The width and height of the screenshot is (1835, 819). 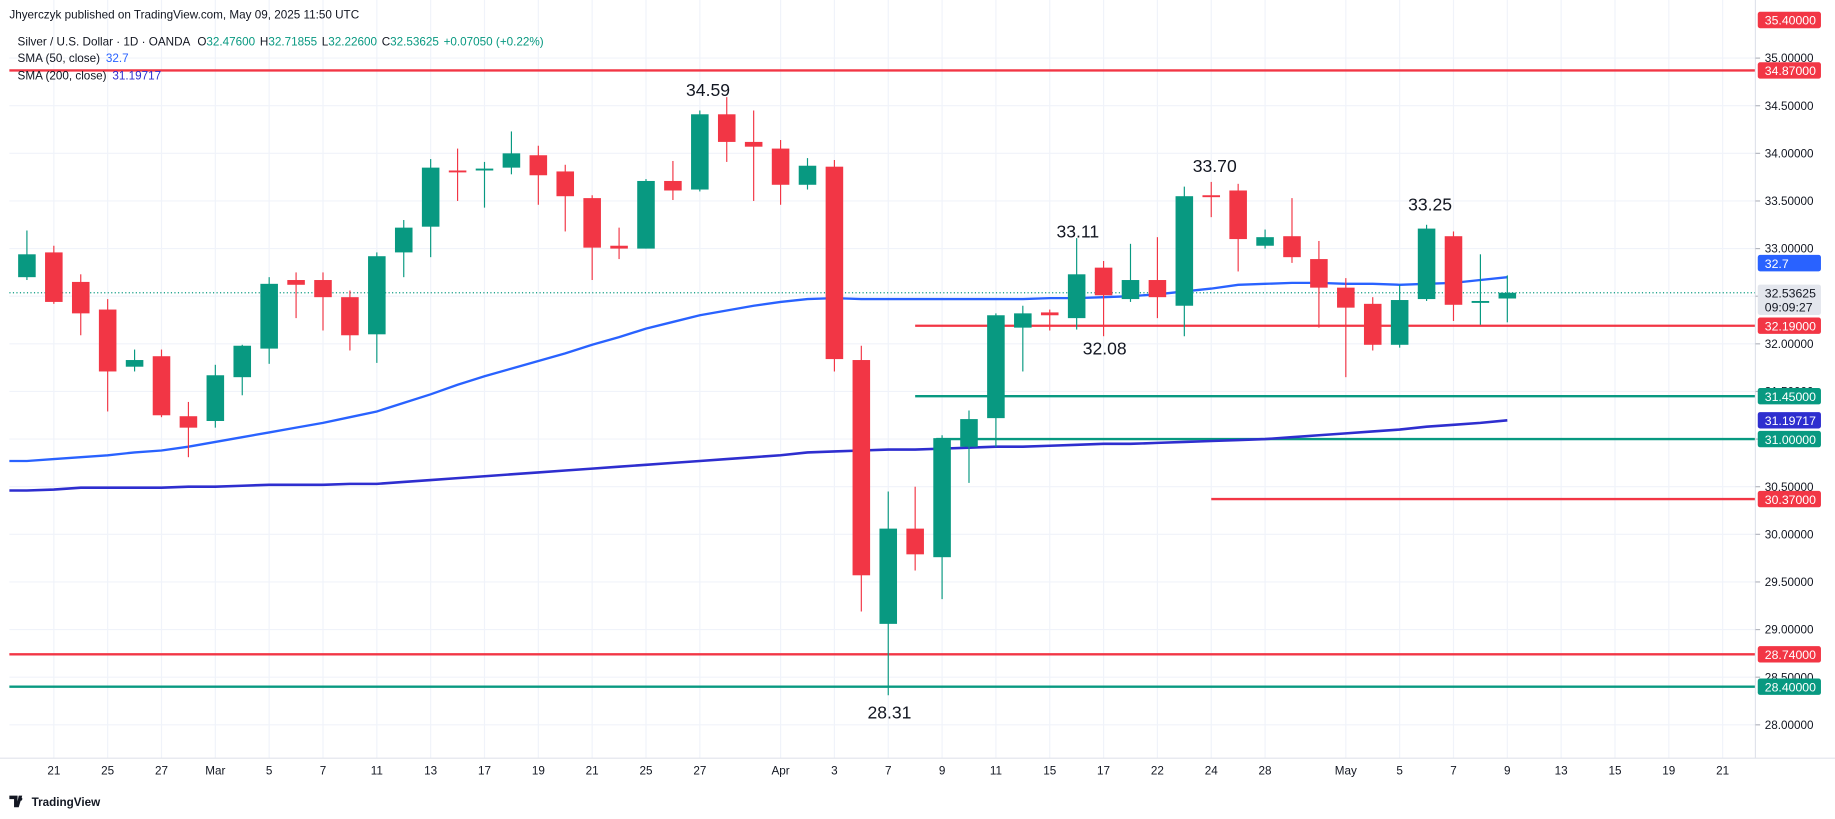 What do you see at coordinates (1789, 582) in the screenshot?
I see `y-tick-label: 29.50000` at bounding box center [1789, 582].